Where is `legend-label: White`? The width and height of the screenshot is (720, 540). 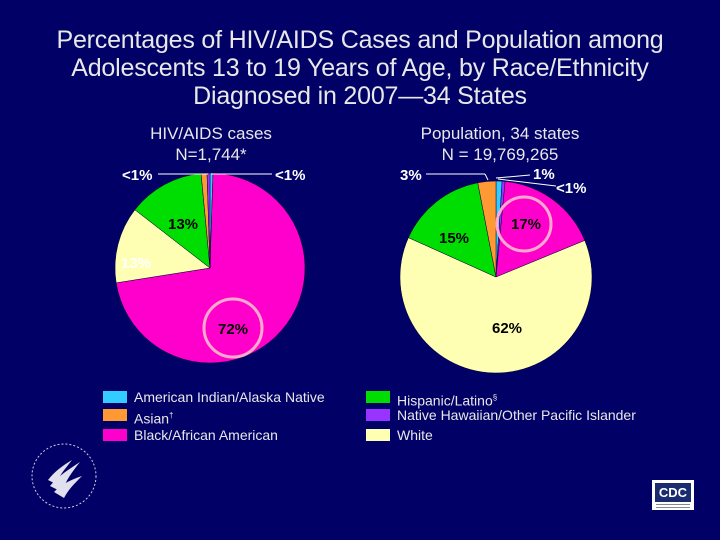
legend-label: White is located at coordinates (415, 435).